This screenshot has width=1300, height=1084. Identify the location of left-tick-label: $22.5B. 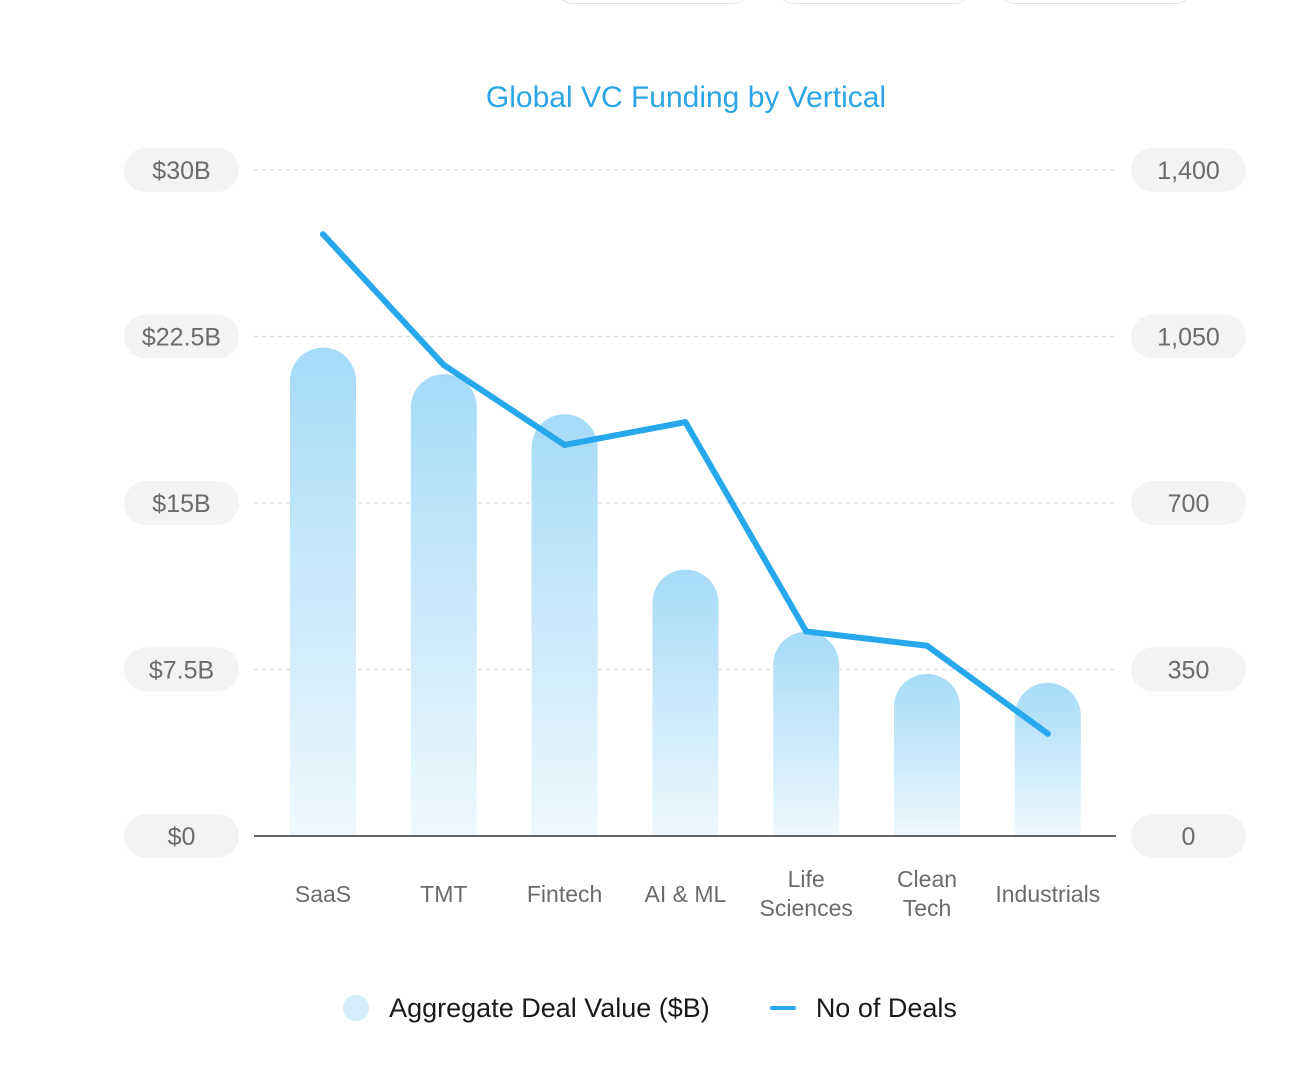
(181, 338).